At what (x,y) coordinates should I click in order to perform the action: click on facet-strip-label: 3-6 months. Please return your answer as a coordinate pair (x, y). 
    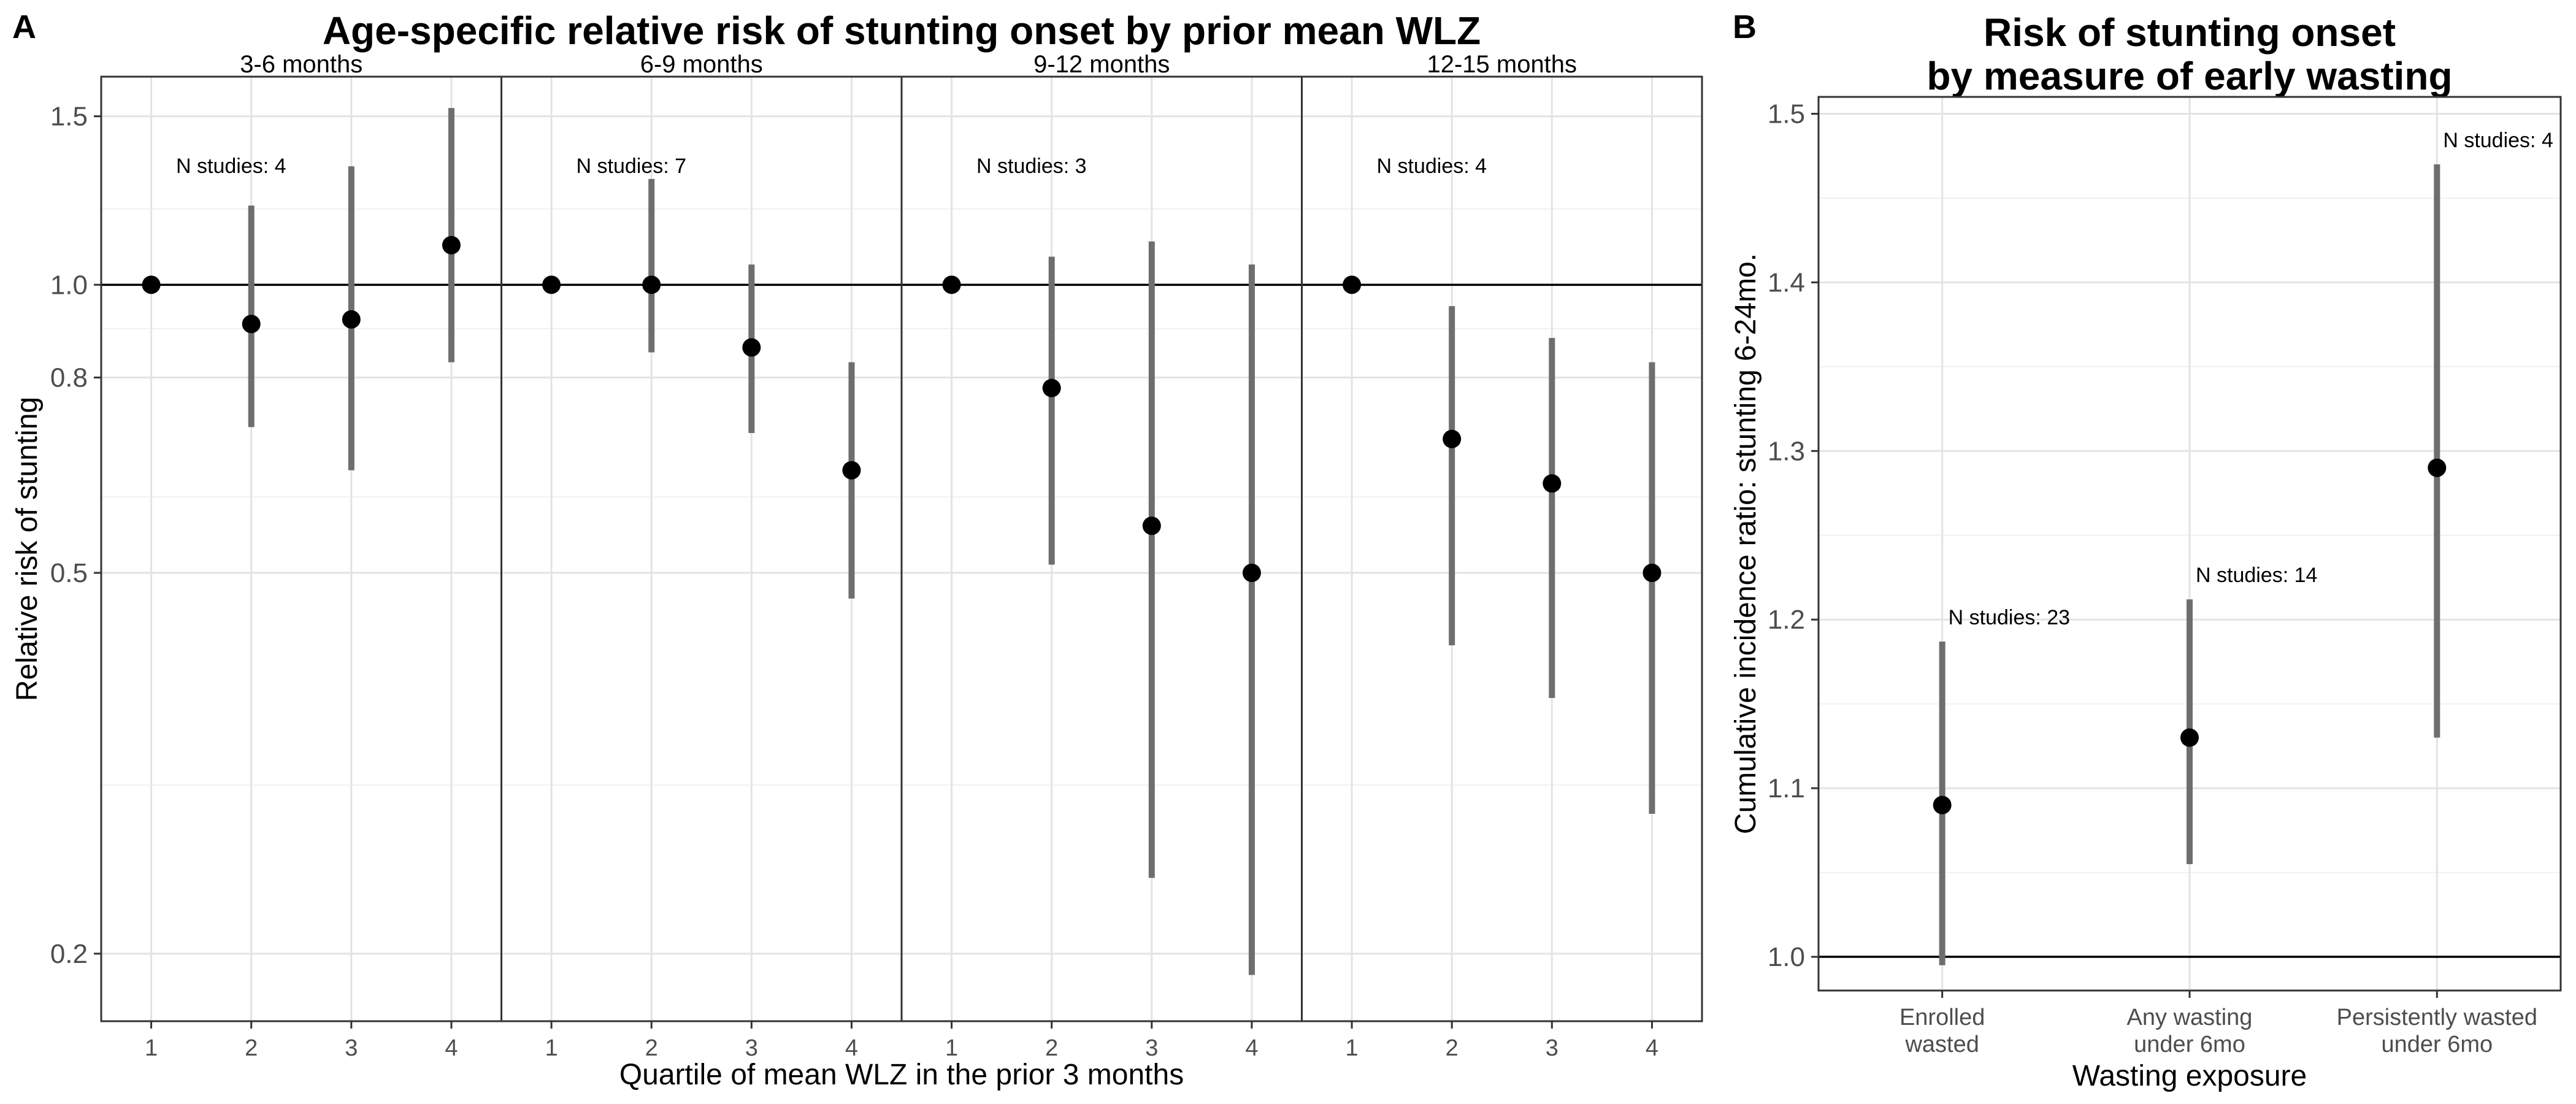
    Looking at the image, I should click on (301, 64).